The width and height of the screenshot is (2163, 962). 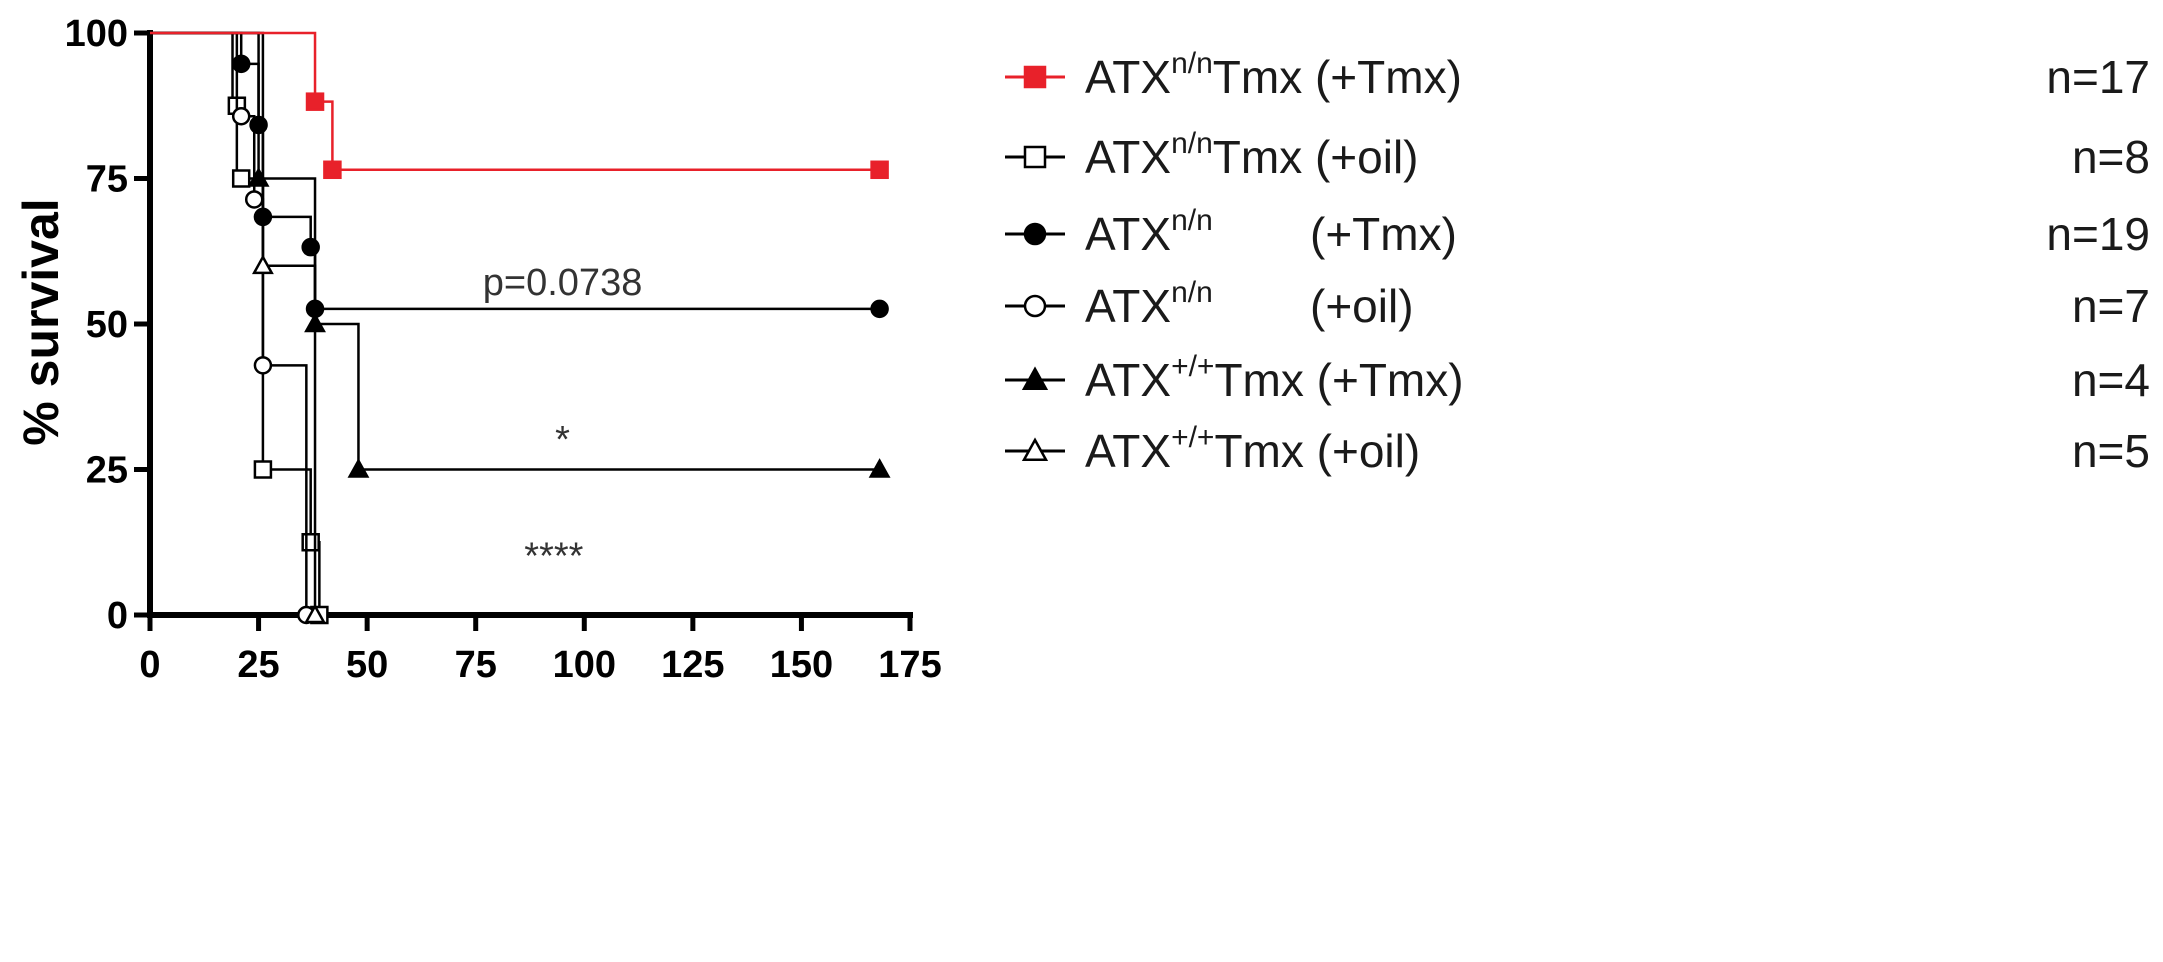 What do you see at coordinates (107, 471) in the screenshot?
I see `y-tick-label: 25` at bounding box center [107, 471].